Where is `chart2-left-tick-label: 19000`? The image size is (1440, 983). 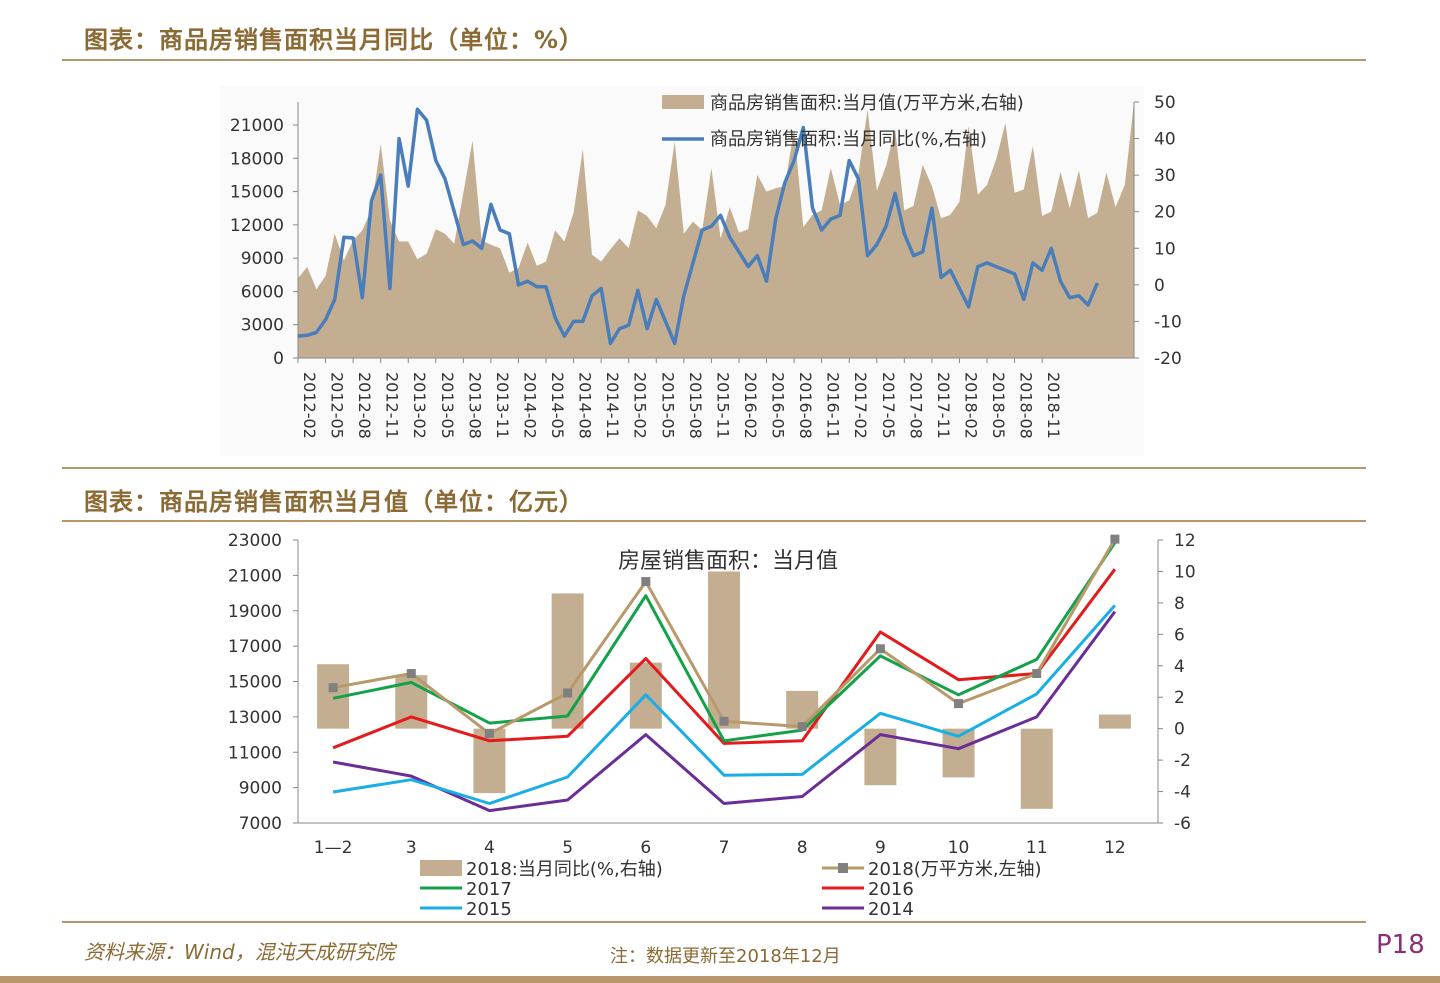 chart2-left-tick-label: 19000 is located at coordinates (255, 612).